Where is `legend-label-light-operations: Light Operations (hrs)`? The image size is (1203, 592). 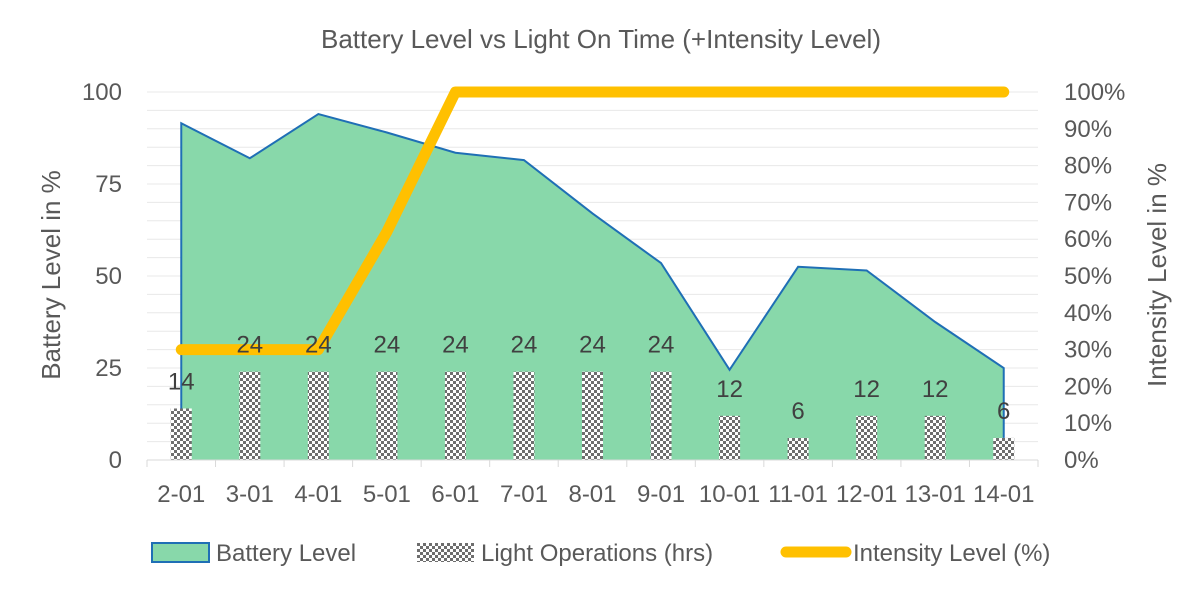
legend-label-light-operations: Light Operations (hrs) is located at coordinates (597, 553).